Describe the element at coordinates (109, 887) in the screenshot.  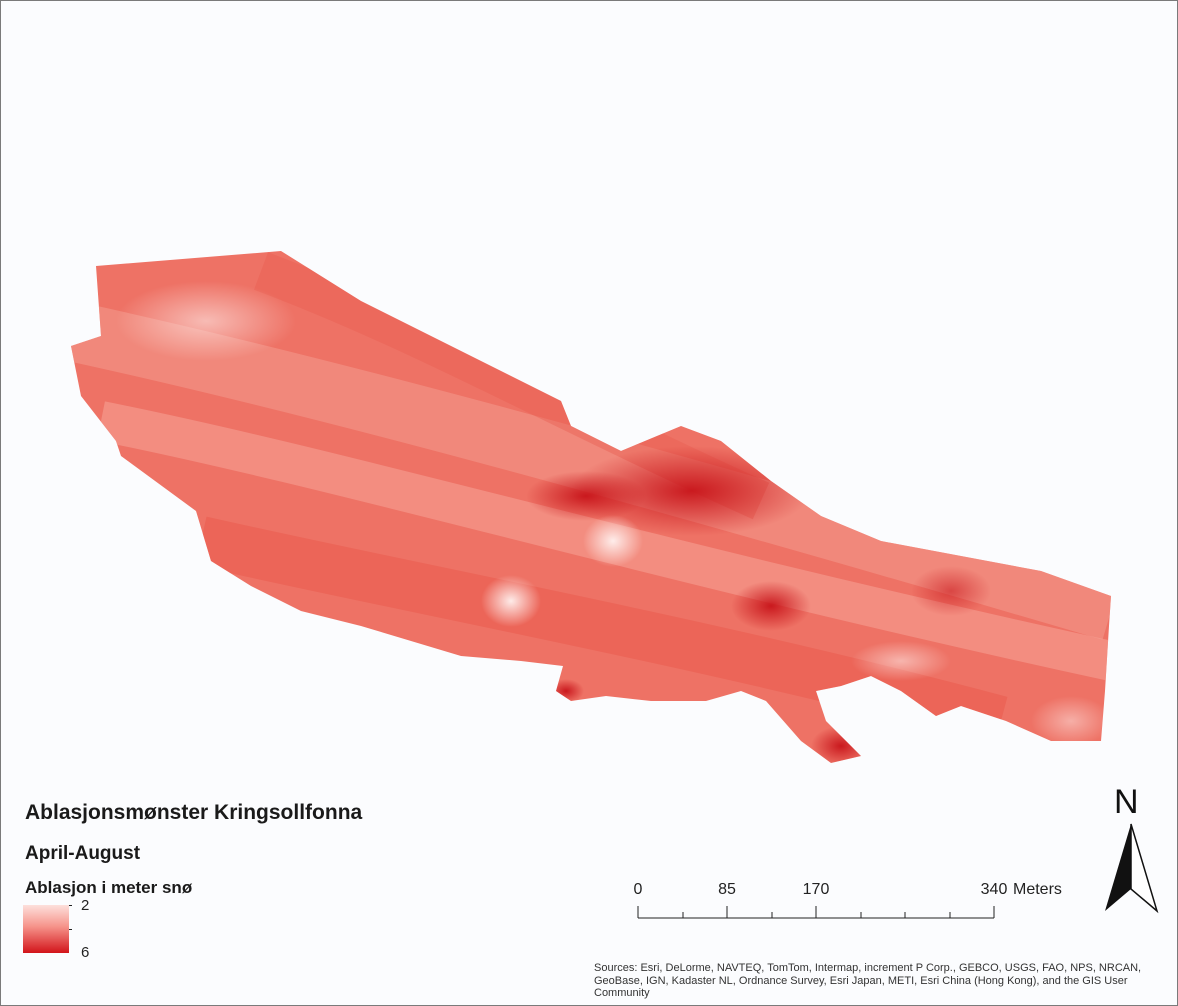
I see `legend-title: Ablasjon i meter snø` at that location.